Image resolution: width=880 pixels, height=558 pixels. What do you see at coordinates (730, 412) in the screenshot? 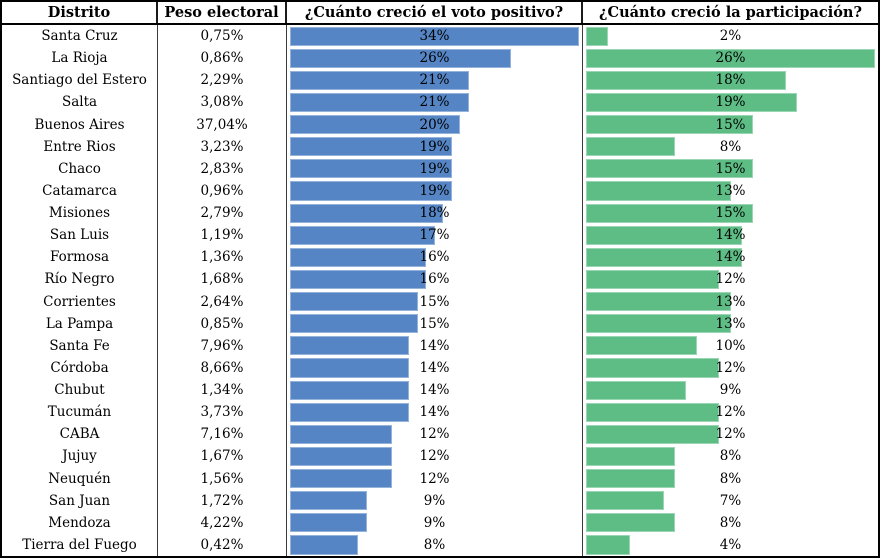
I see `participacion-label: 12%` at bounding box center [730, 412].